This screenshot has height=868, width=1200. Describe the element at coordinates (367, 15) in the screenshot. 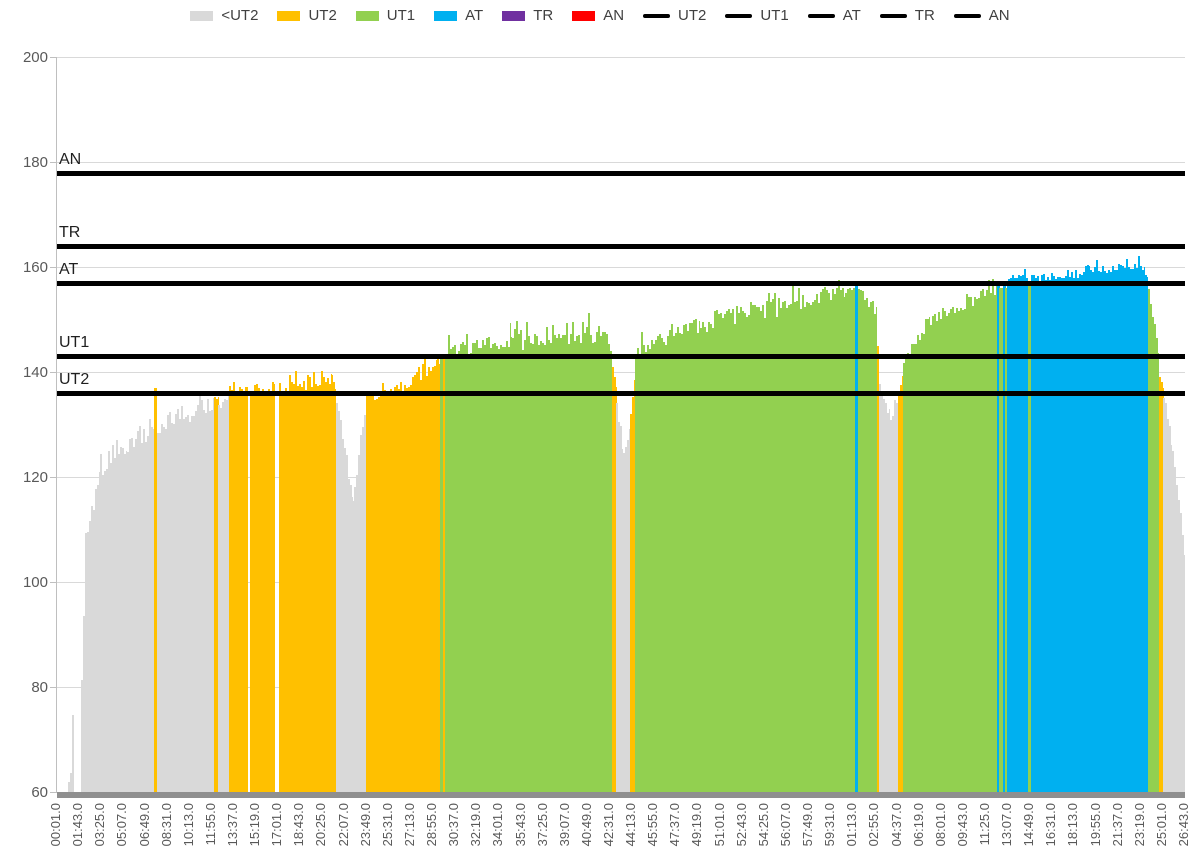

I see `legend-fill-swatch` at that location.